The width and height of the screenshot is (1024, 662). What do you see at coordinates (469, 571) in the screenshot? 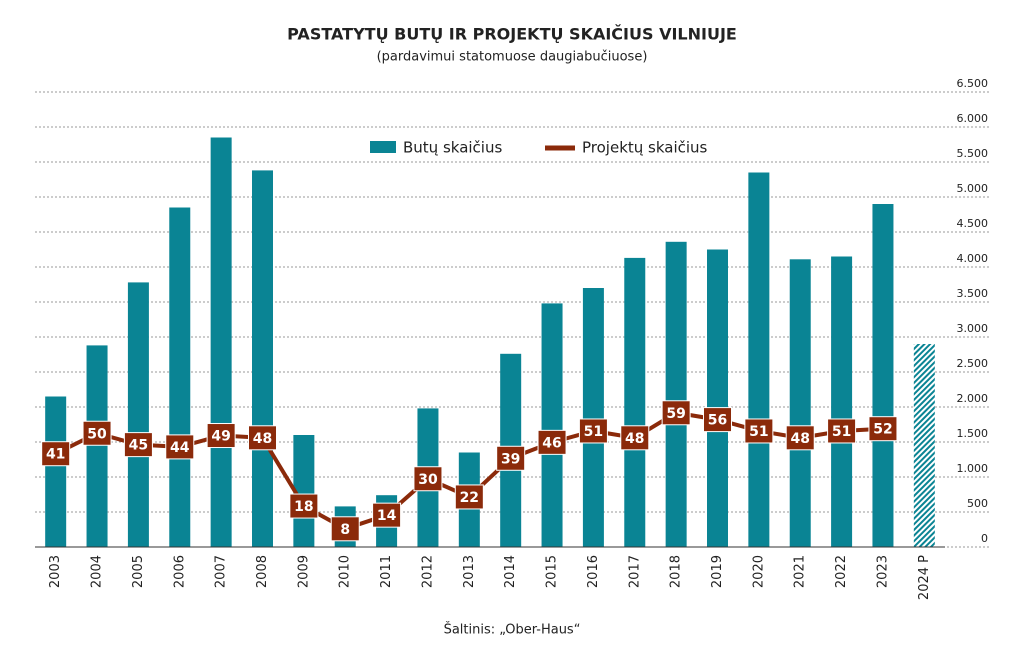
I see `x-tick-label: 2013` at bounding box center [469, 571].